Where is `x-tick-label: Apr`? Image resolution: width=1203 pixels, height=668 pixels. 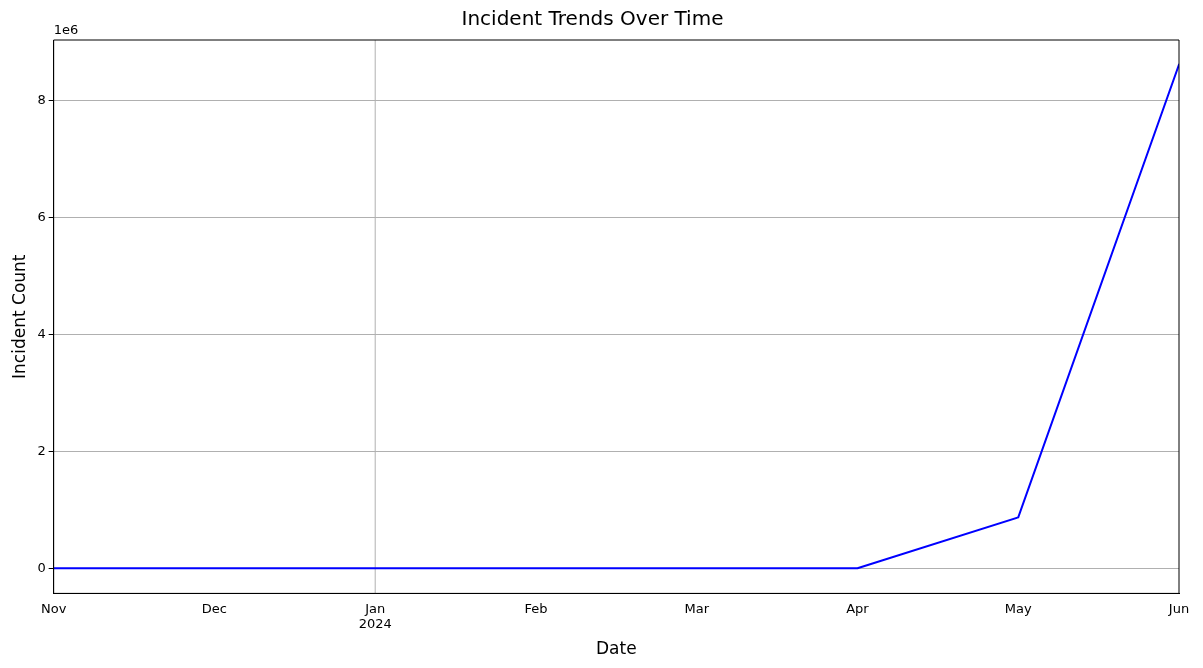 x-tick-label: Apr is located at coordinates (858, 608).